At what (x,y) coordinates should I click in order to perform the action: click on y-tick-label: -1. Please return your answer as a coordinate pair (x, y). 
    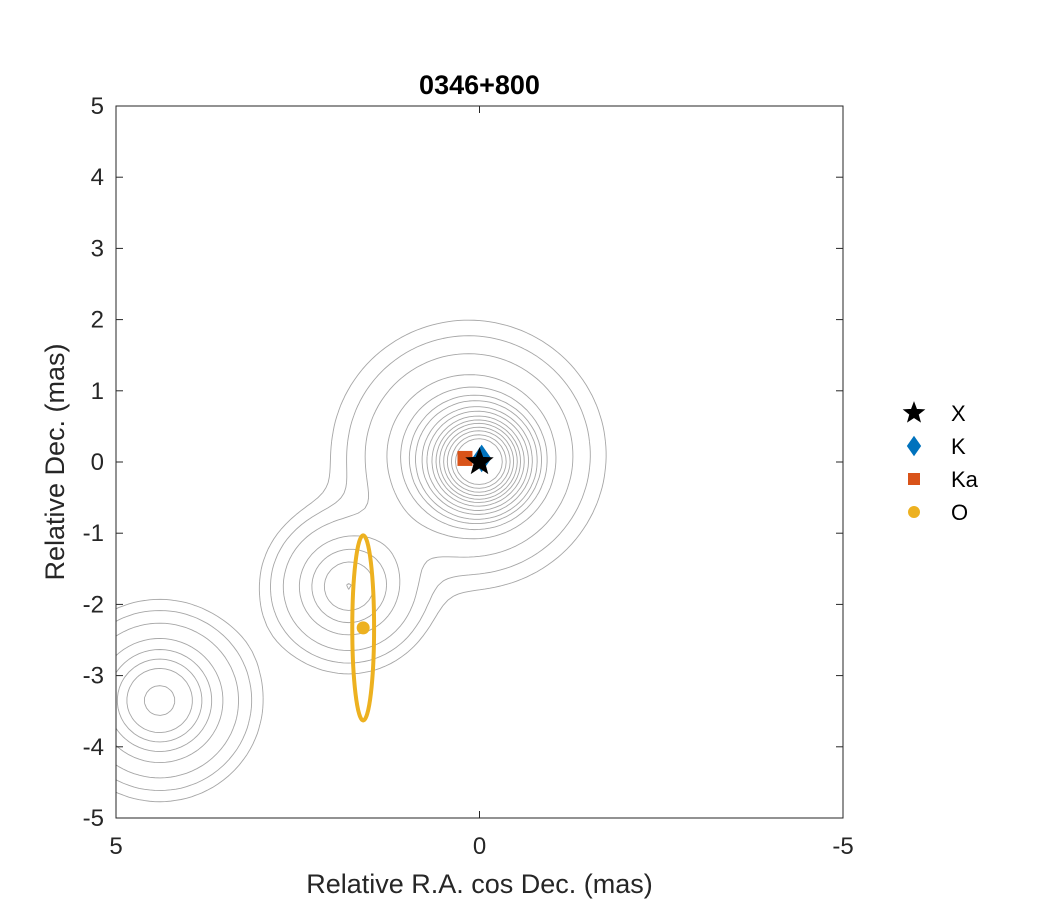
    Looking at the image, I should click on (93, 533).